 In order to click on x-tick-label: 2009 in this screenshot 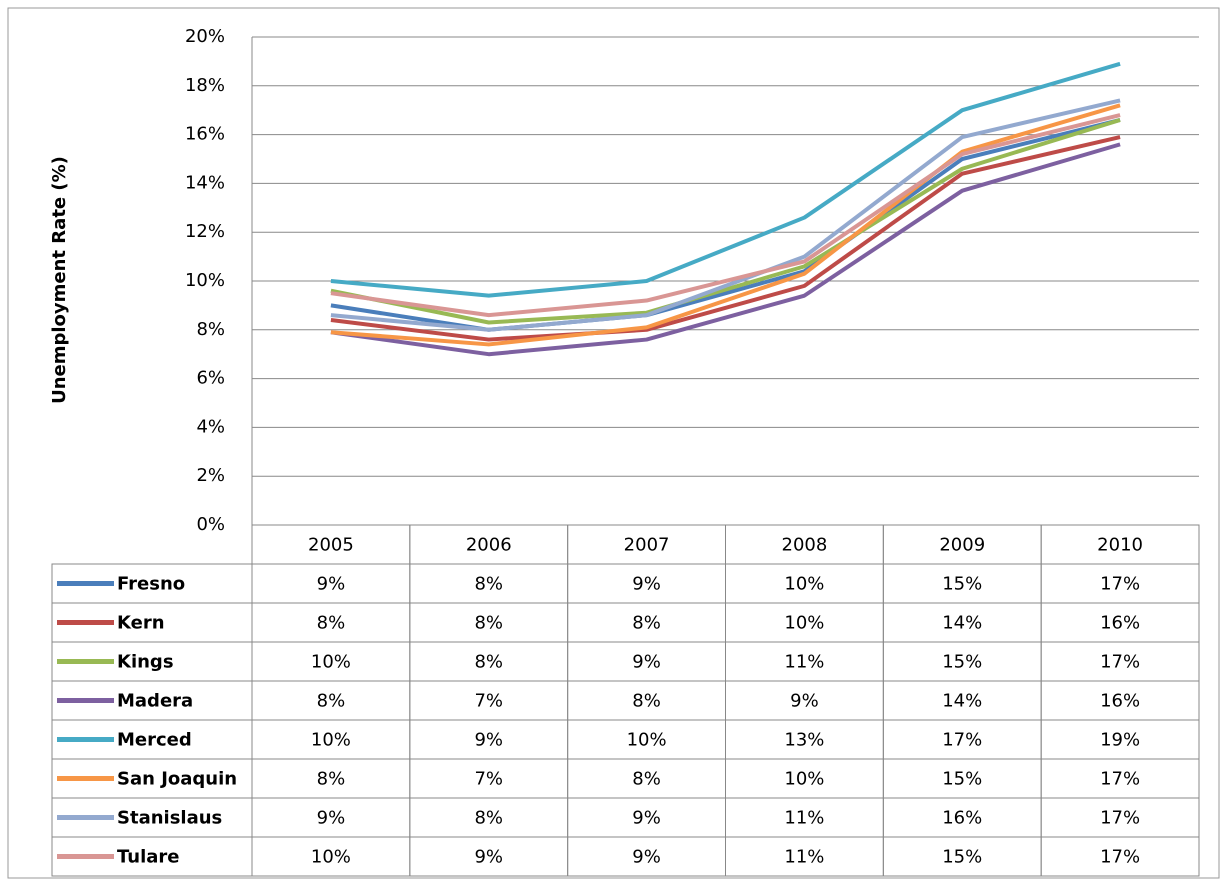, I will do `click(962, 545)`.